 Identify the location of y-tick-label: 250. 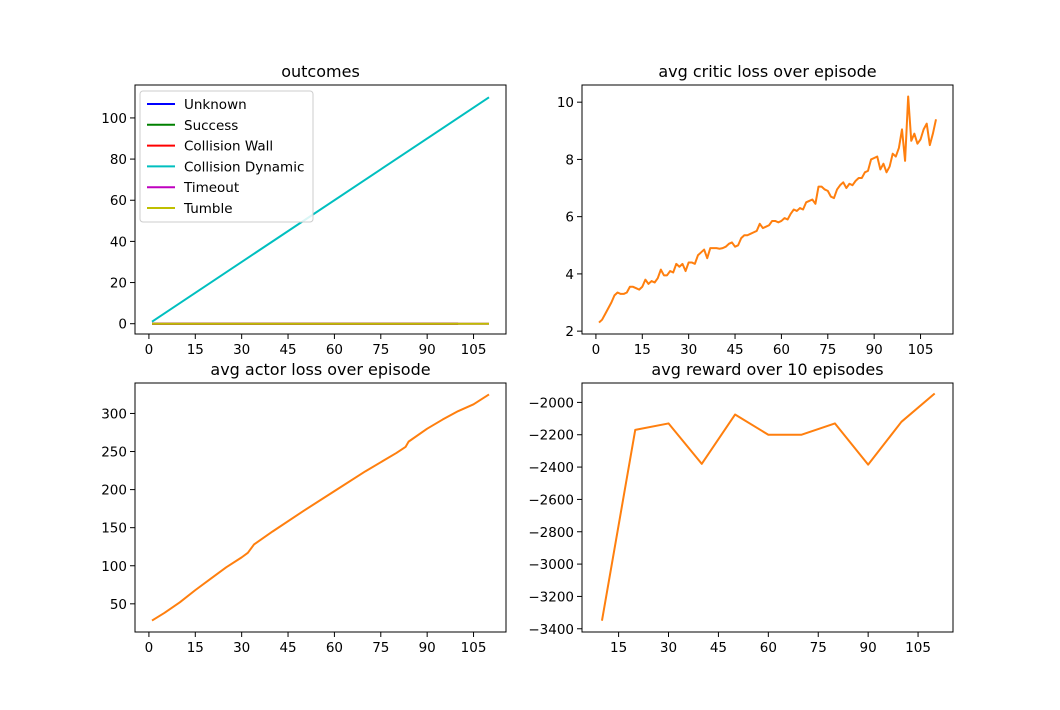
(114, 453).